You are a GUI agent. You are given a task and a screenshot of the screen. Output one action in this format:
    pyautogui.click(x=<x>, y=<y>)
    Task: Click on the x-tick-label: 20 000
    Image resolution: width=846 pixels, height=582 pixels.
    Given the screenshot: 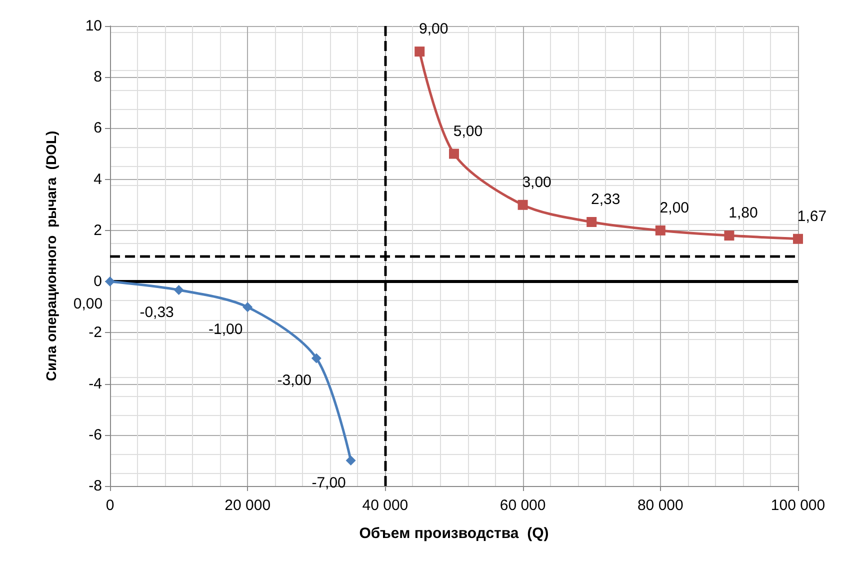 What is the action you would take?
    pyautogui.click(x=247, y=505)
    